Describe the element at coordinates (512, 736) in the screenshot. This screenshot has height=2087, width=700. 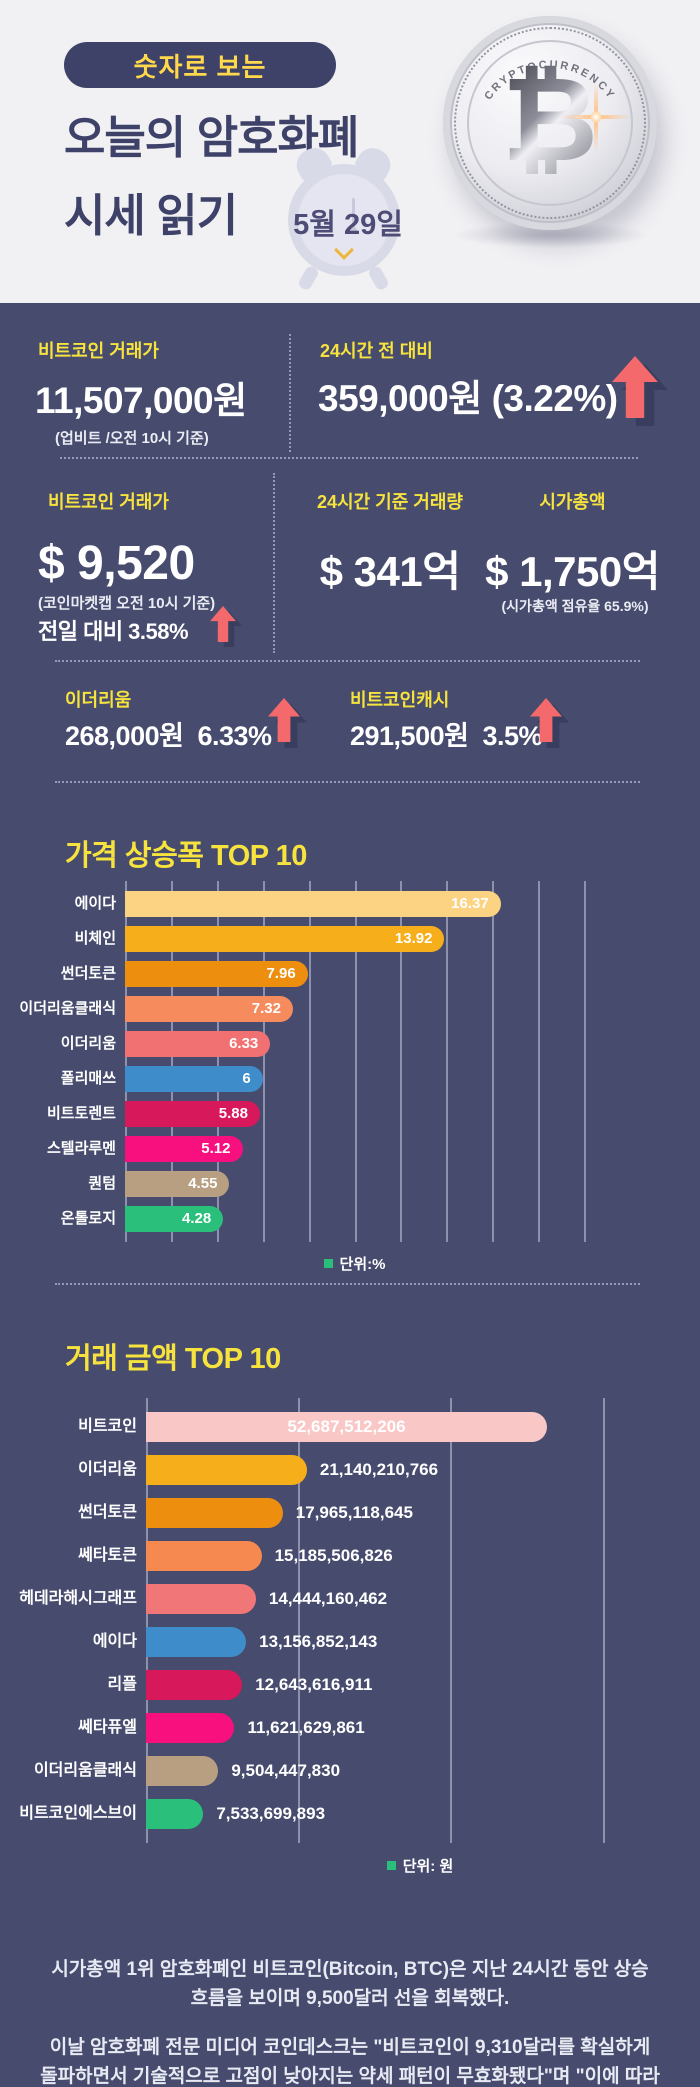
I see `bitcoin-cash-change: 3.5%` at that location.